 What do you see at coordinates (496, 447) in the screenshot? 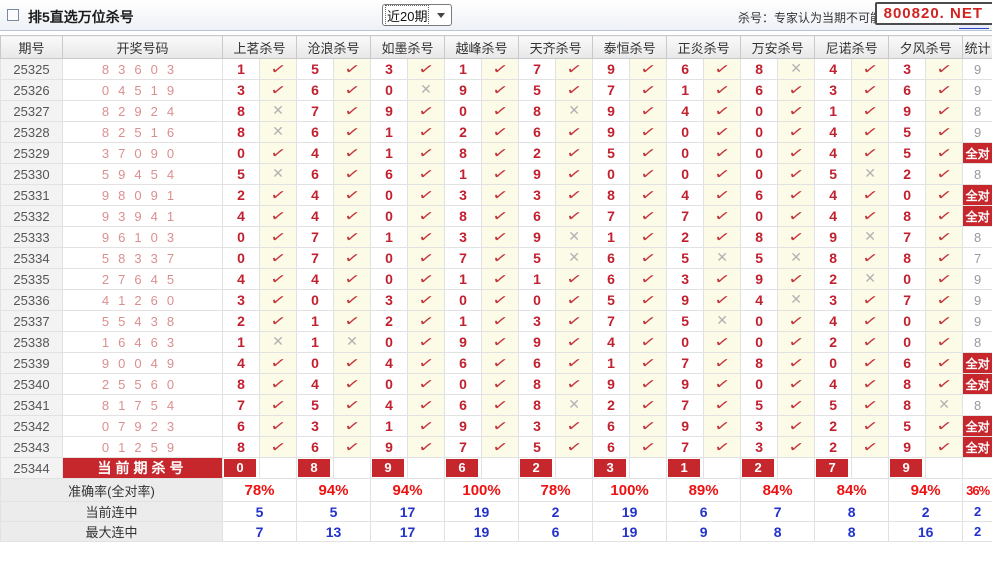
I see `table-row: 25343 01259 8 ✓ 6 ✓ 9 ✓ 7 ✓ 5 ✓ 6 ✓ 7 ✓ 3 ✓ 2 ✓ 9 ✓ 全对` at bounding box center [496, 447].